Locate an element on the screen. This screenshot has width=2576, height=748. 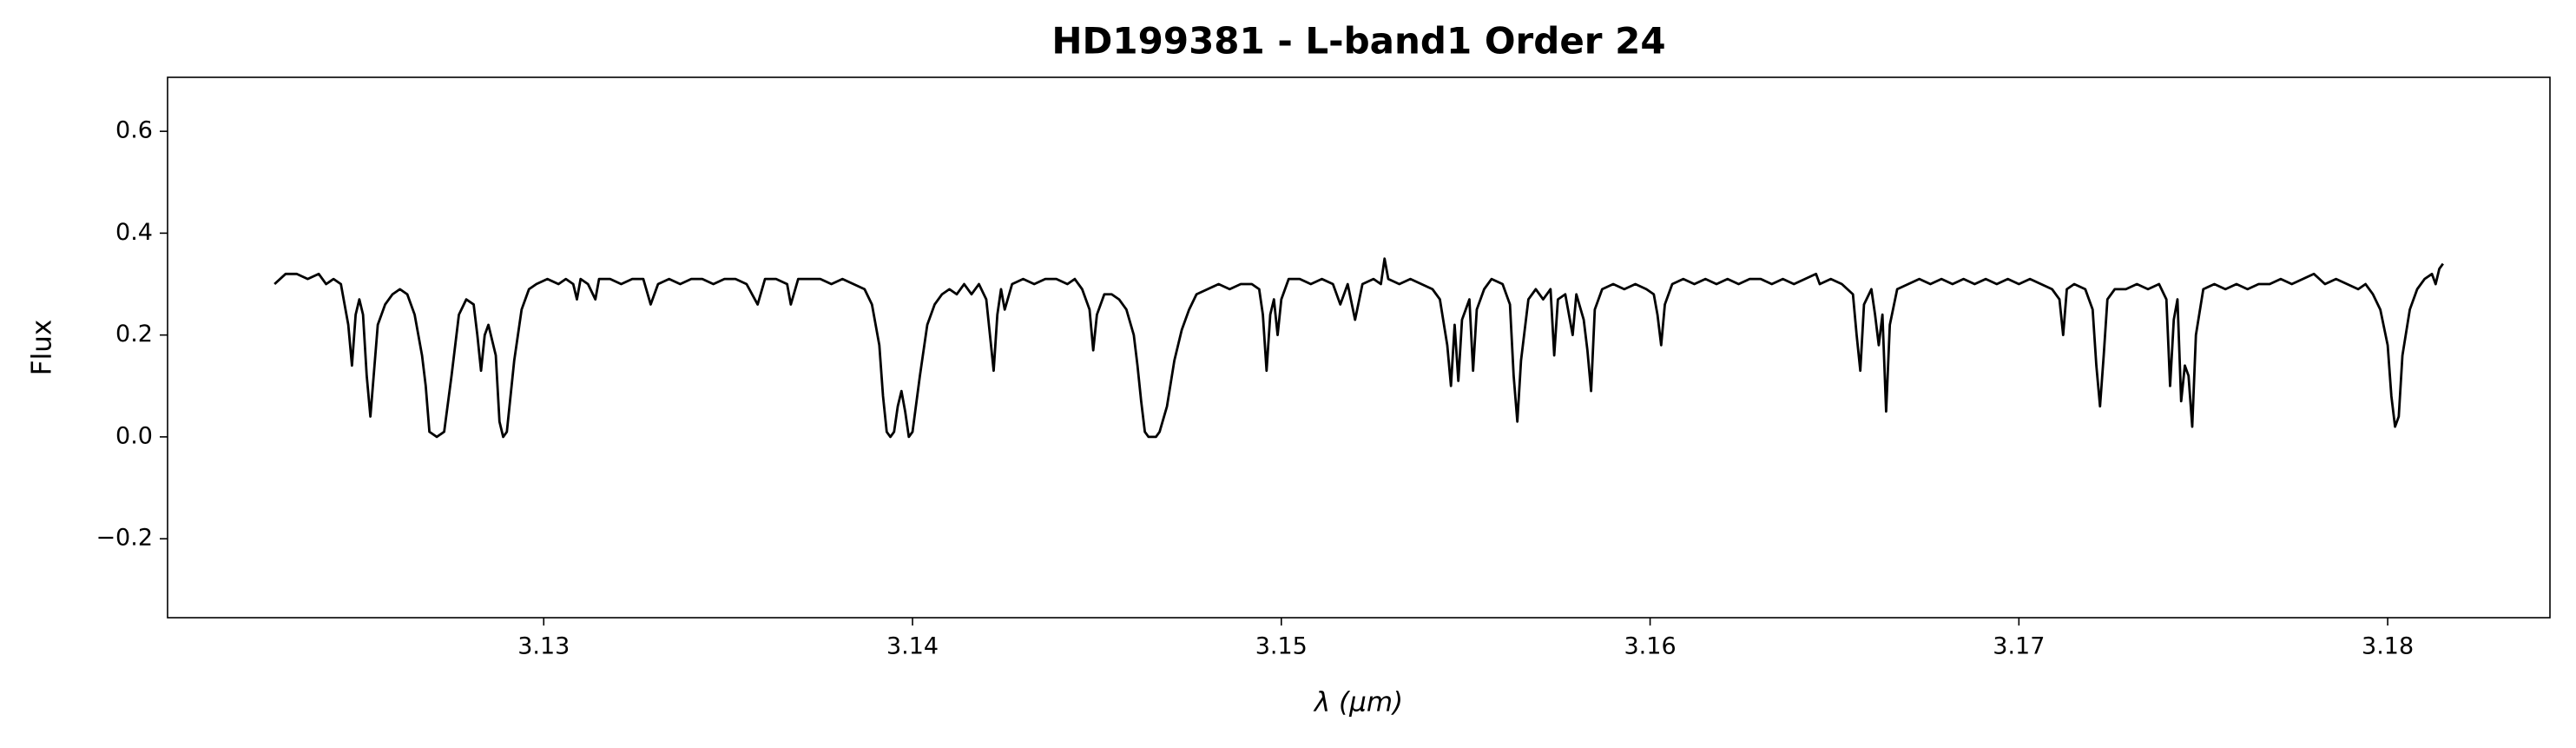
y-tick-label: 0.0 is located at coordinates (134, 435).